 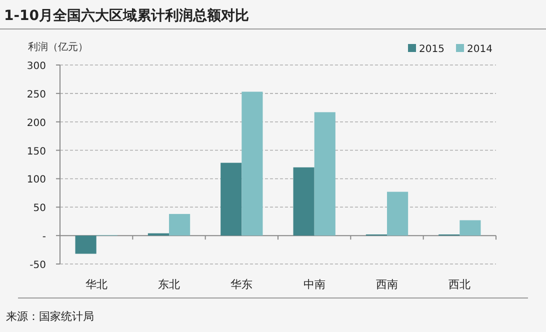 What do you see at coordinates (36, 66) in the screenshot?
I see `y-tick-label: 300` at bounding box center [36, 66].